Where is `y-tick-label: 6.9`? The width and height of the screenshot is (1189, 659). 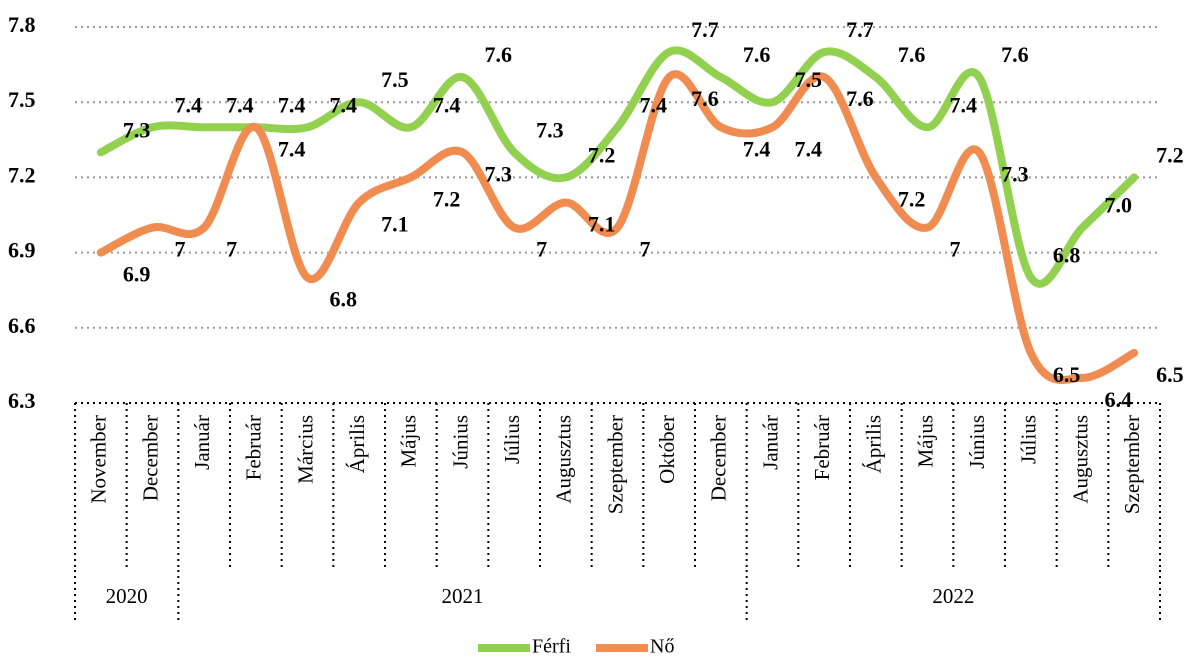
y-tick-label: 6.9 is located at coordinates (22, 250).